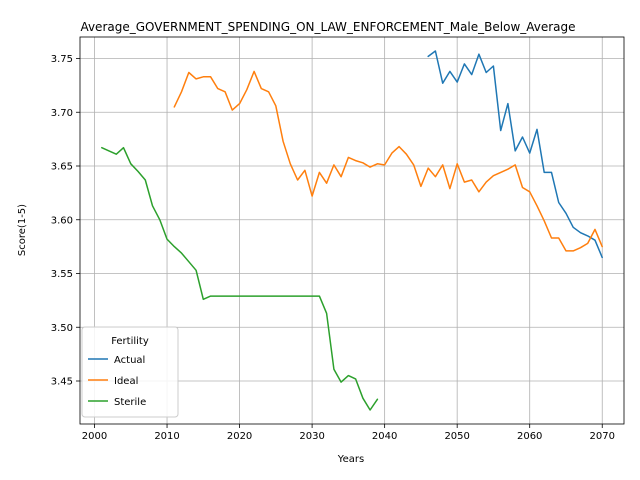  Describe the element at coordinates (166, 436) in the screenshot. I see `x-tick-label: 2010` at that location.